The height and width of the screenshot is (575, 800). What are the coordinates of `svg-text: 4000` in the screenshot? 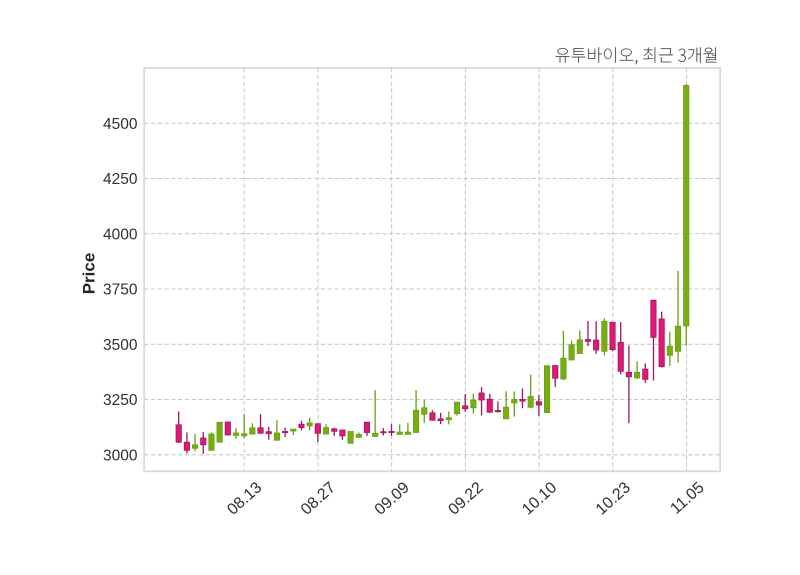 It's located at (120, 234).